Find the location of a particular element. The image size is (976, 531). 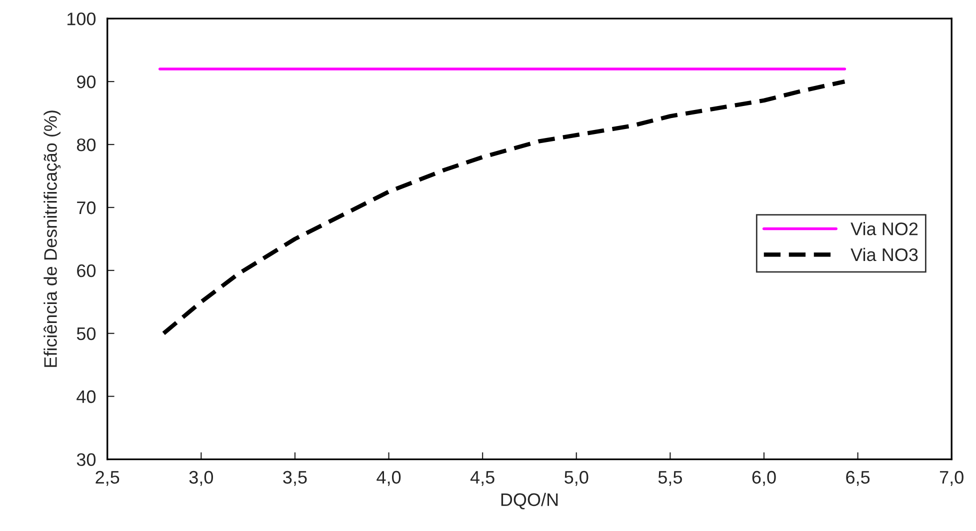

legend-label: Via NO2 is located at coordinates (884, 229).